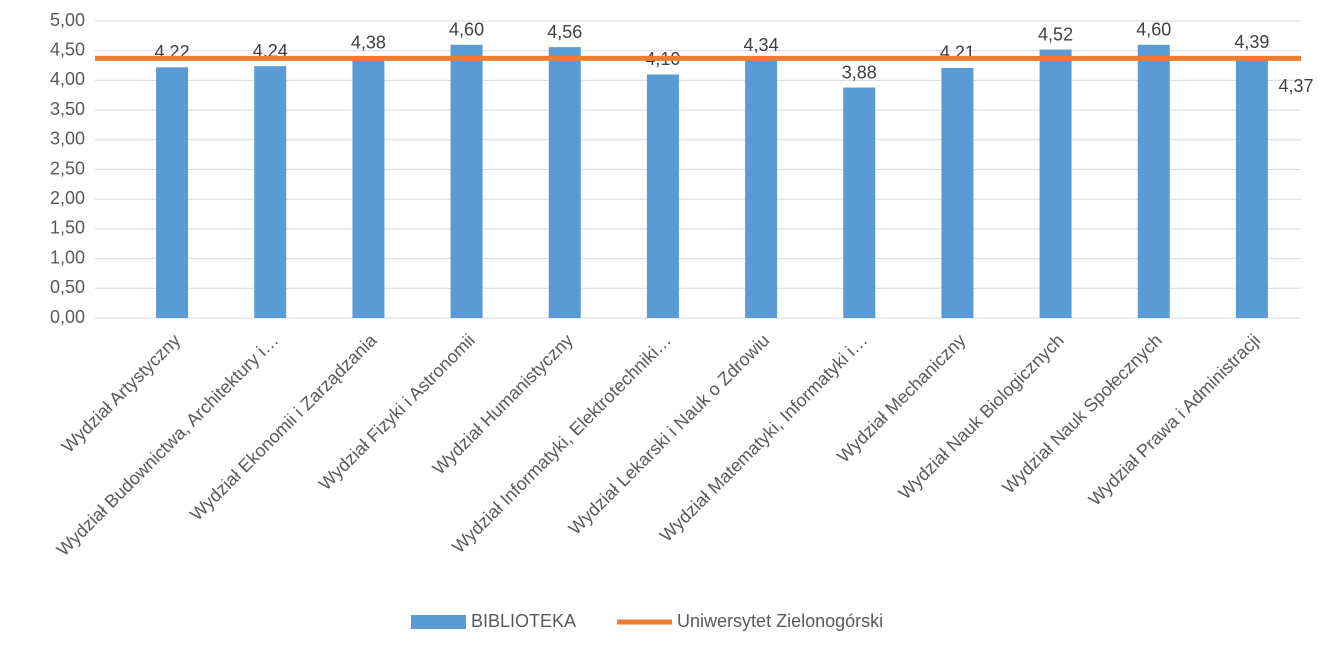 The height and width of the screenshot is (659, 1323). What do you see at coordinates (67, 139) in the screenshot?
I see `y-tick-label: 3,00` at bounding box center [67, 139].